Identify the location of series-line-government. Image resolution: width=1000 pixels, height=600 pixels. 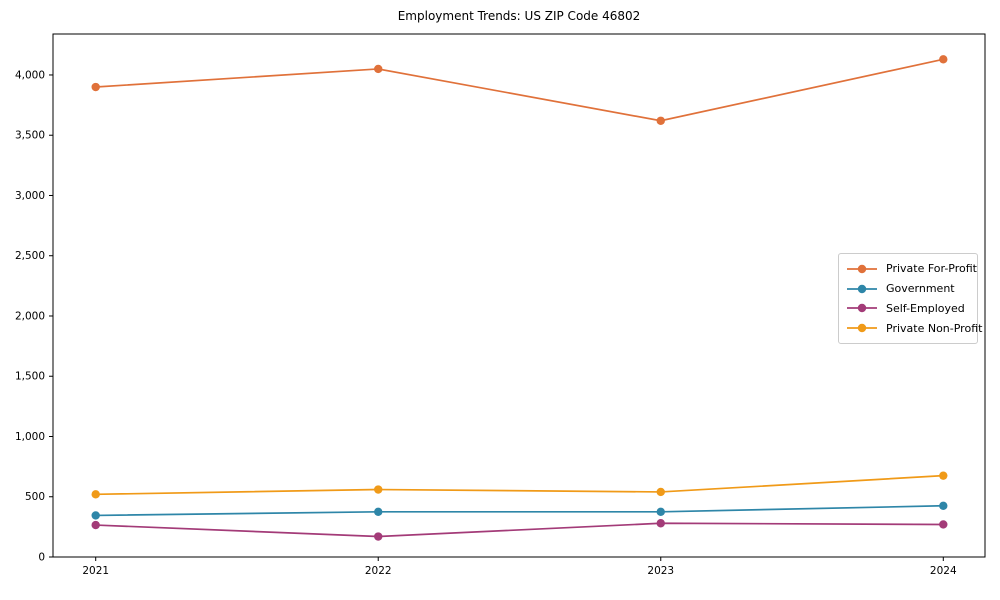
(519, 510).